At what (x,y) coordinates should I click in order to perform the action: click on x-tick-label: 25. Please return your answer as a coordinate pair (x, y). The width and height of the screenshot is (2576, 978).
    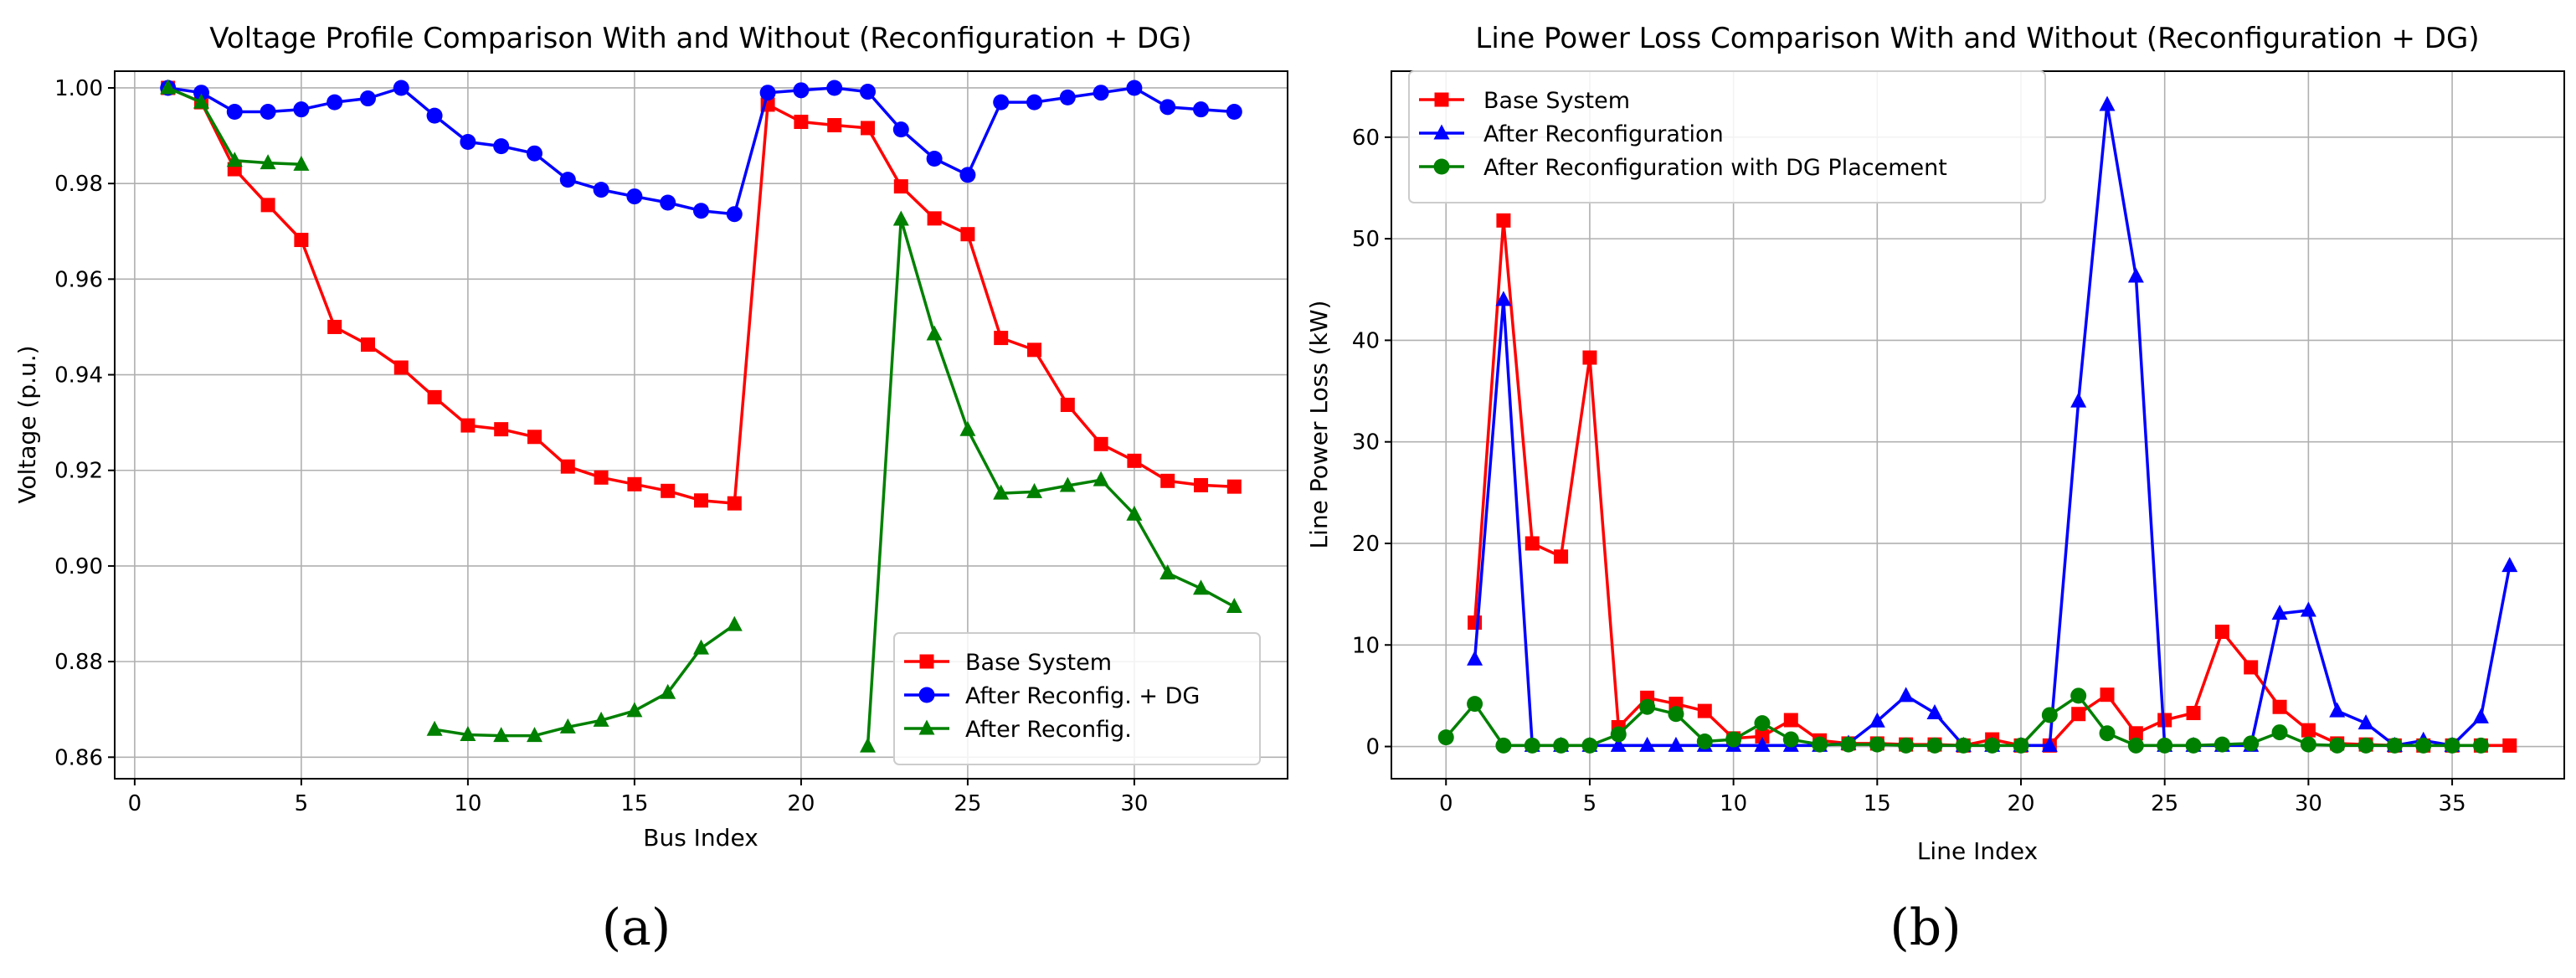
    Looking at the image, I should click on (2164, 803).